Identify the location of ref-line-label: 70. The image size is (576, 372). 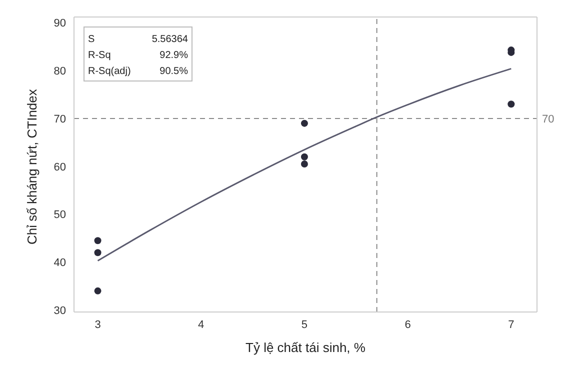
(548, 119).